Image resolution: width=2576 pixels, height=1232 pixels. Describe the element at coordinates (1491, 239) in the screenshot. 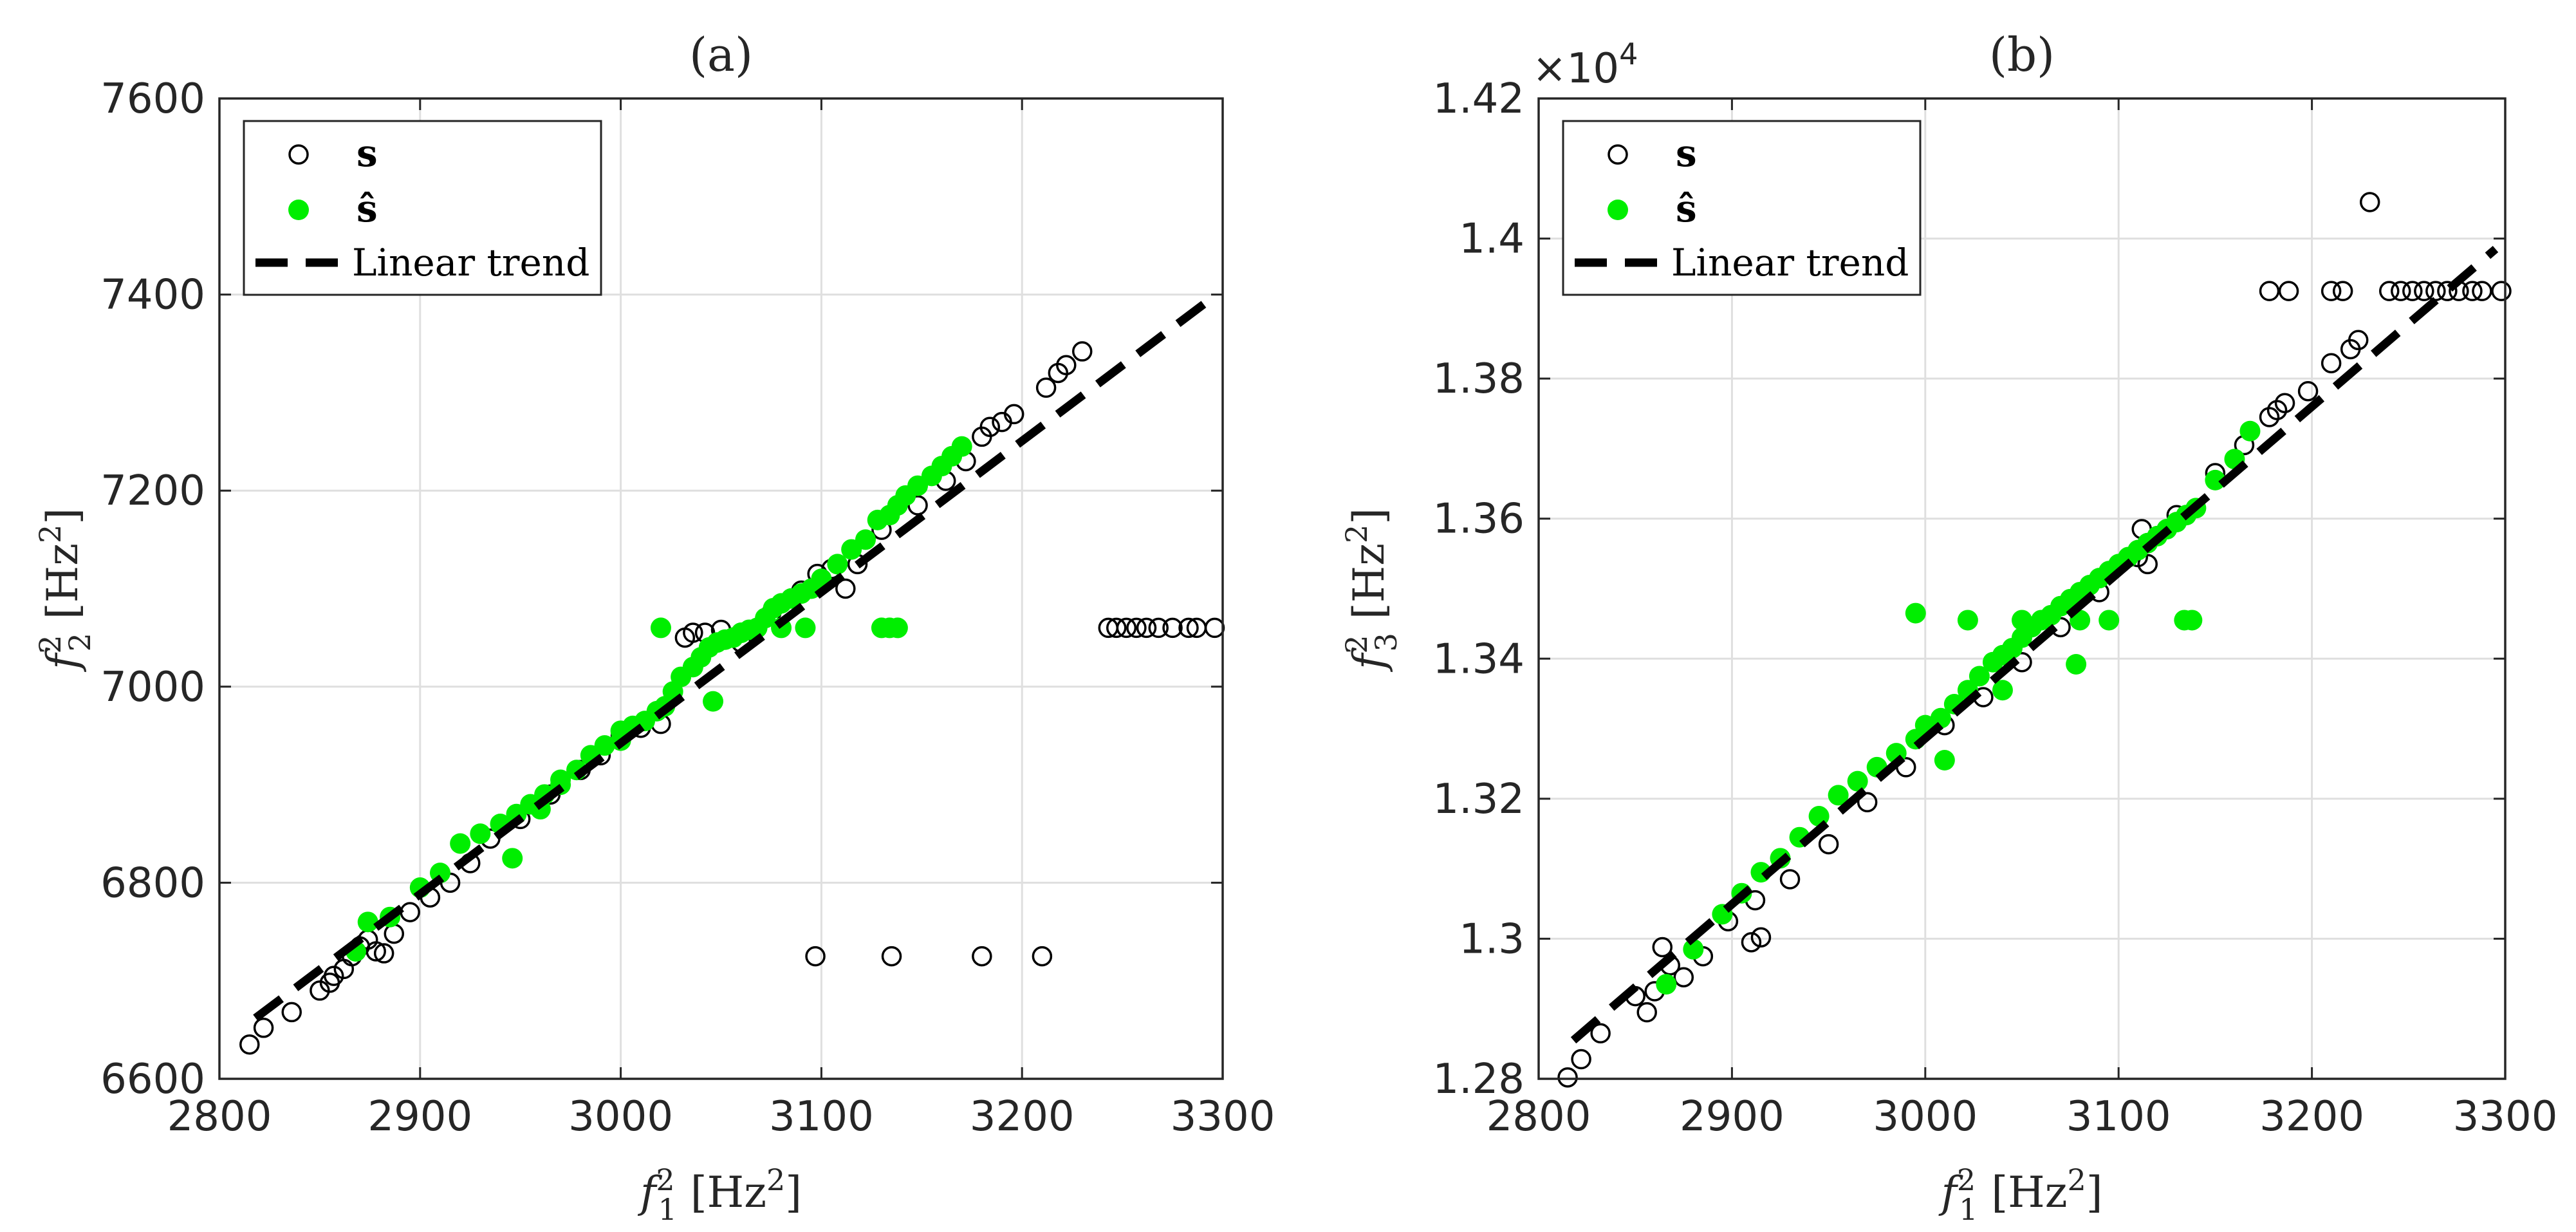

I see `tick-label-y-b-6: 1.4` at that location.